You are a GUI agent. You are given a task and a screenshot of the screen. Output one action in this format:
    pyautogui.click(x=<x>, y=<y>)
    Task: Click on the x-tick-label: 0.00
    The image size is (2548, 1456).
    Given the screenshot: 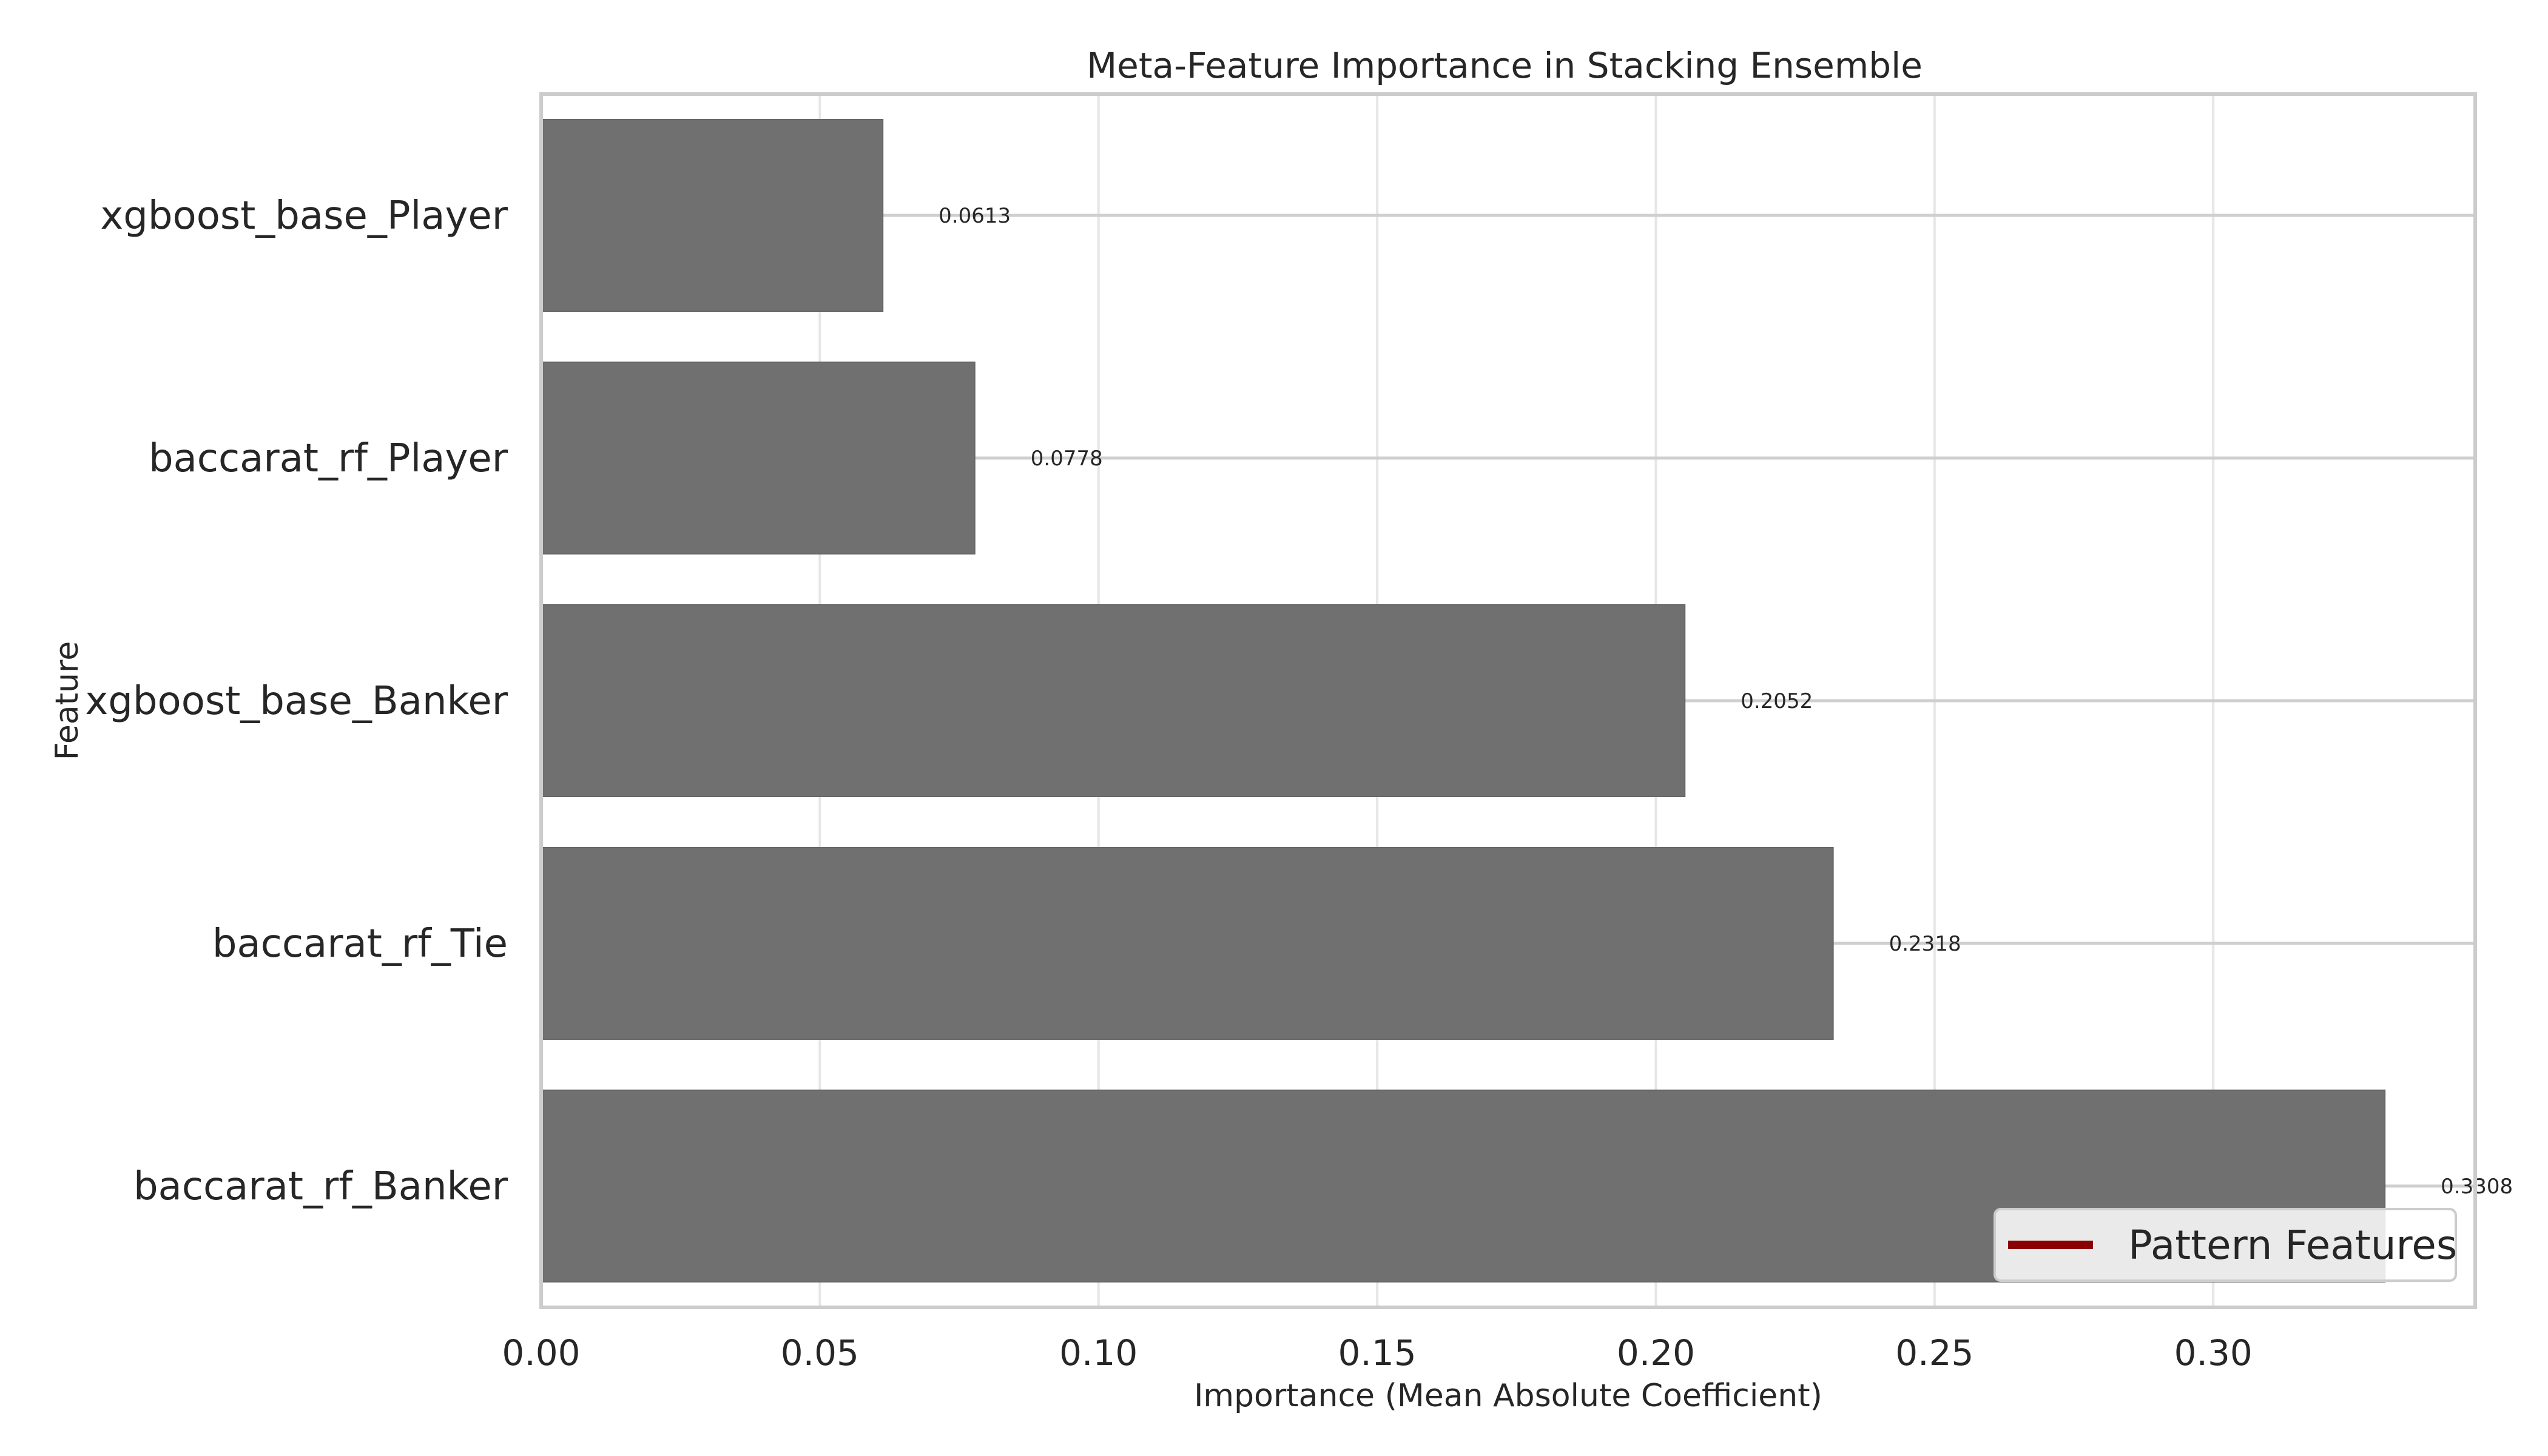 What is the action you would take?
    pyautogui.click(x=541, y=1352)
    